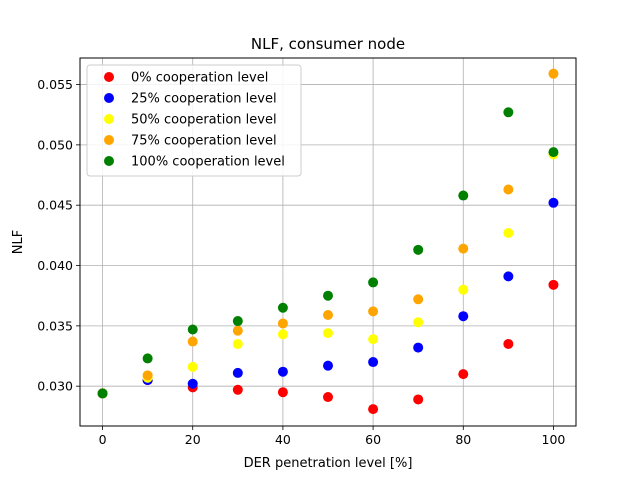 The image size is (640, 480). Describe the element at coordinates (55, 265) in the screenshot. I see `y-tick-label: 0.040` at that location.